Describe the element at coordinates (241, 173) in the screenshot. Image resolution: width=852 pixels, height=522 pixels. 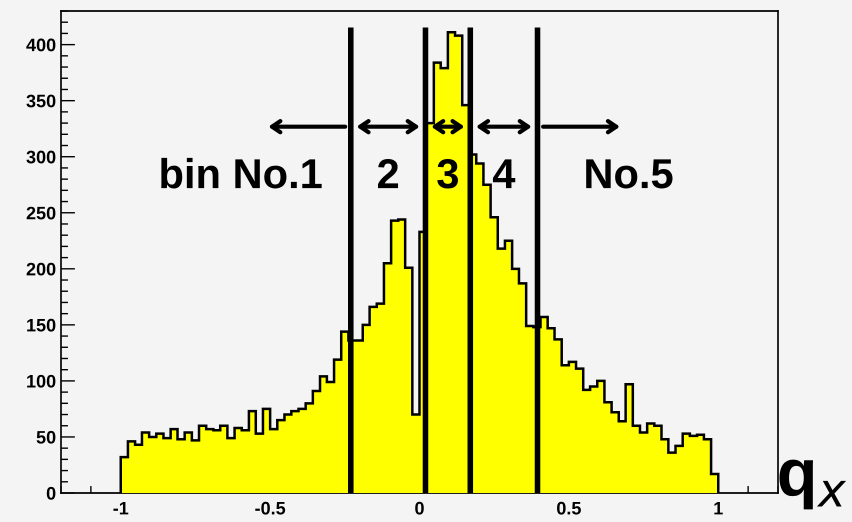
I see `annotation: bin No.1` at that location.